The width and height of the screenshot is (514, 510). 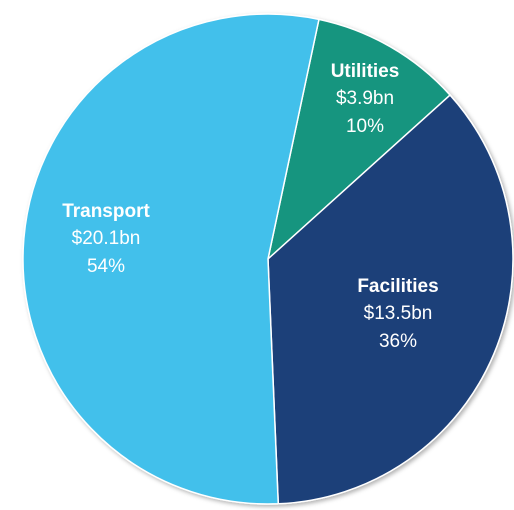 What do you see at coordinates (365, 71) in the screenshot?
I see `category-label: Utilities` at bounding box center [365, 71].